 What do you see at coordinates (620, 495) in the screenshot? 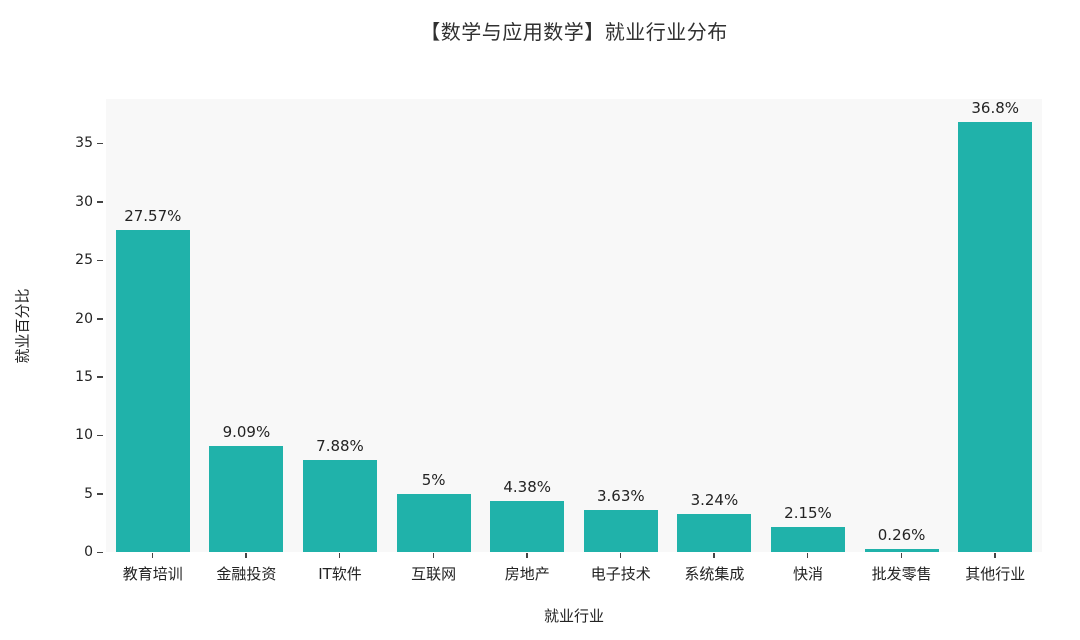
I see `bar-value-label: 3.63%` at bounding box center [620, 495].